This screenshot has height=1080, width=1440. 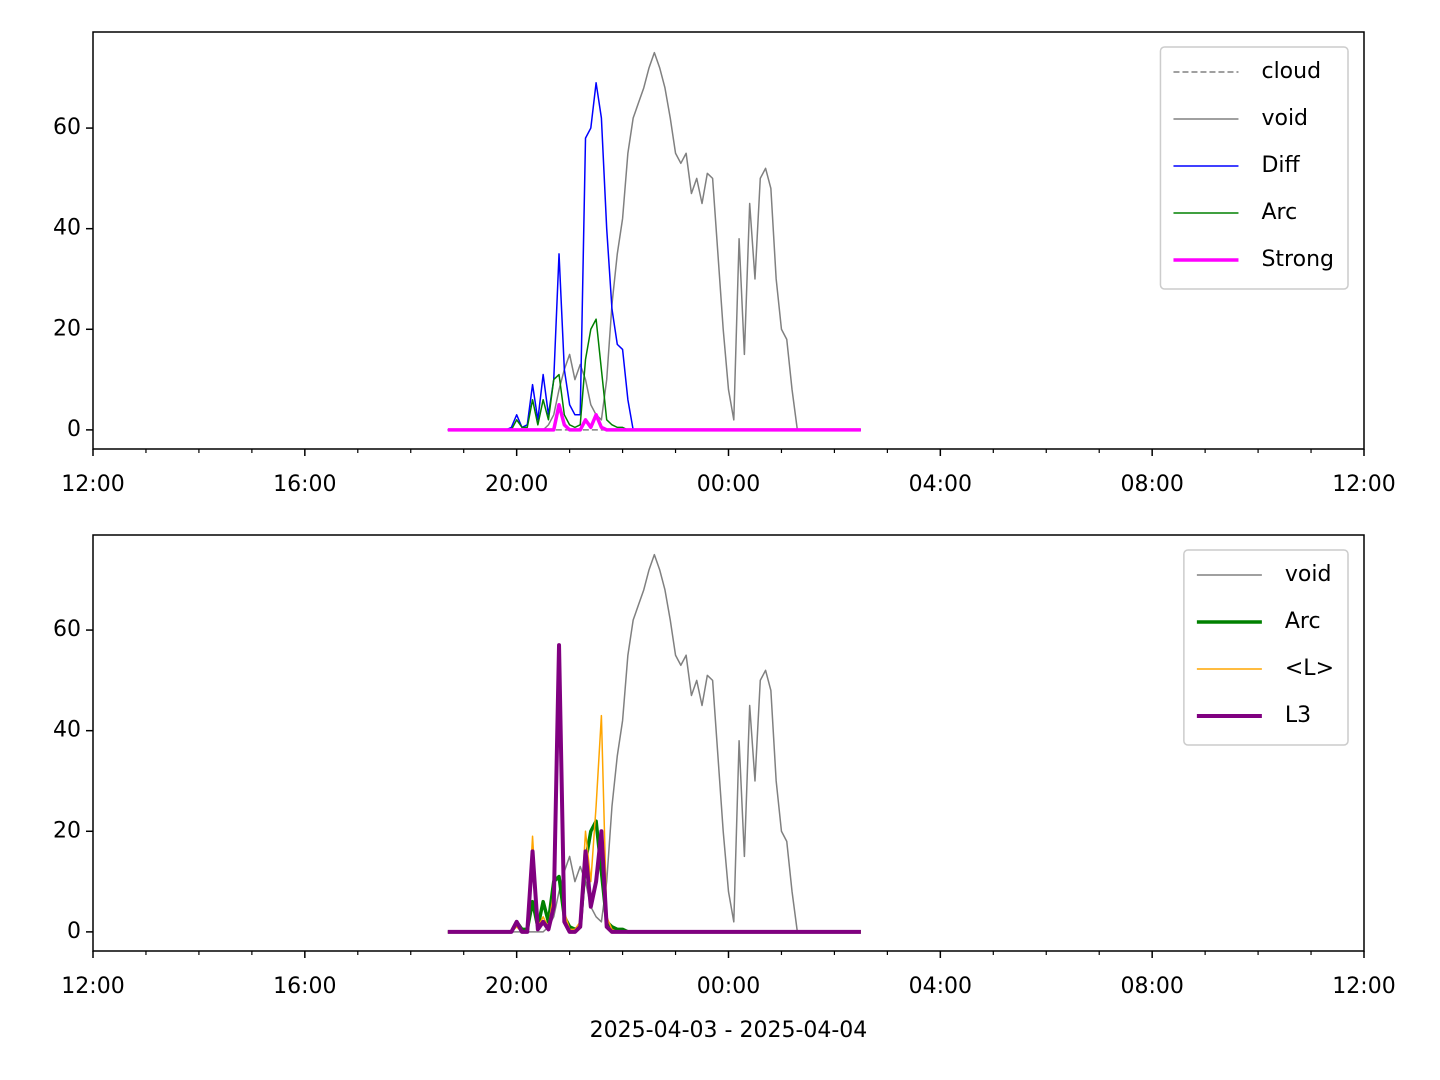 I want to click on legend-label: L3, so click(x=1298, y=715).